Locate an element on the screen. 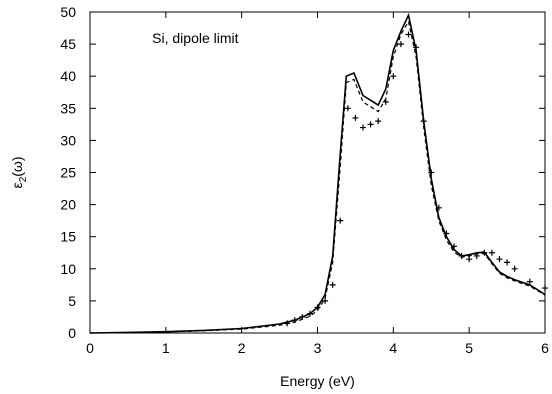 Image resolution: width=552 pixels, height=394 pixels. y-axis-label-subscript: 2 is located at coordinates (23, 179).